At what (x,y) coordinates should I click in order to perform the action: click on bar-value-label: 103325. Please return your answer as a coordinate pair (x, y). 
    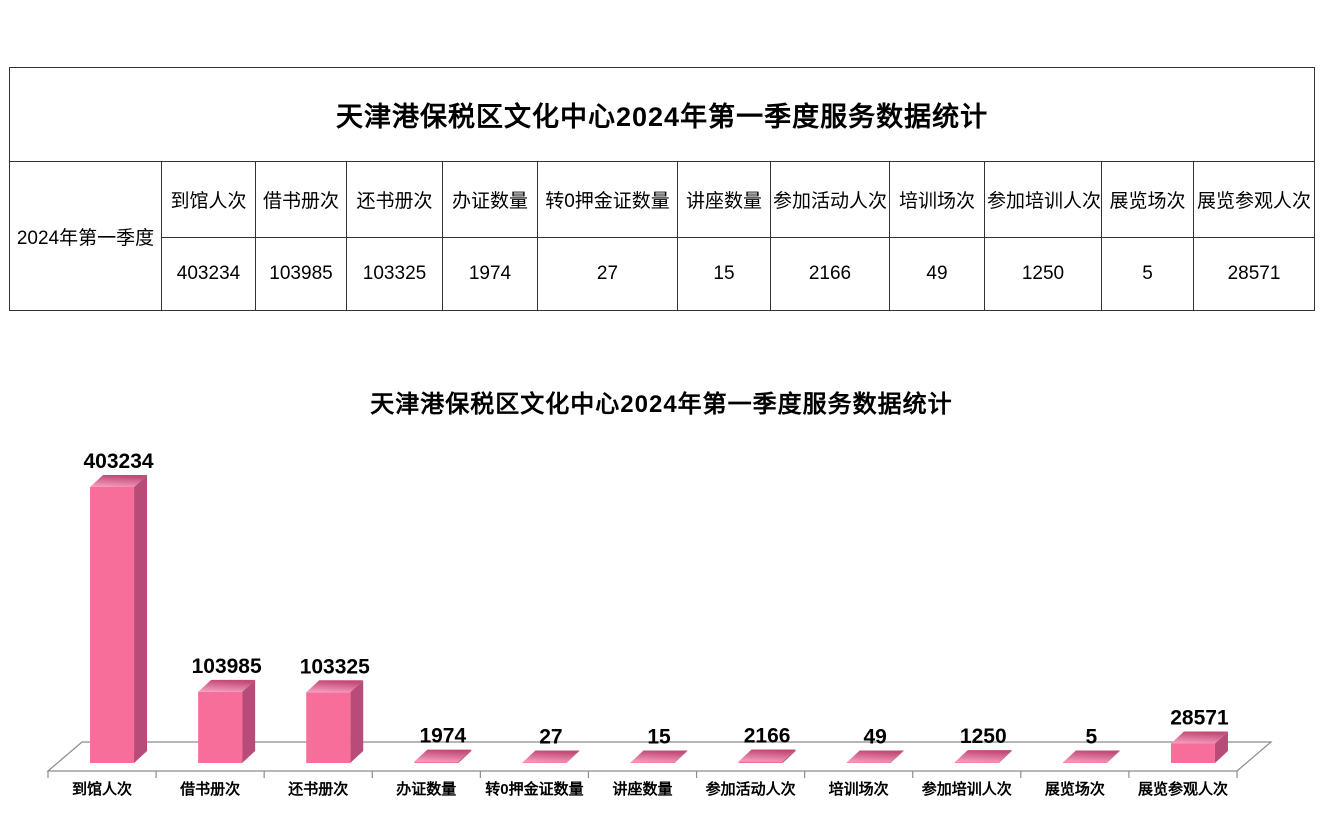
    Looking at the image, I should click on (335, 666).